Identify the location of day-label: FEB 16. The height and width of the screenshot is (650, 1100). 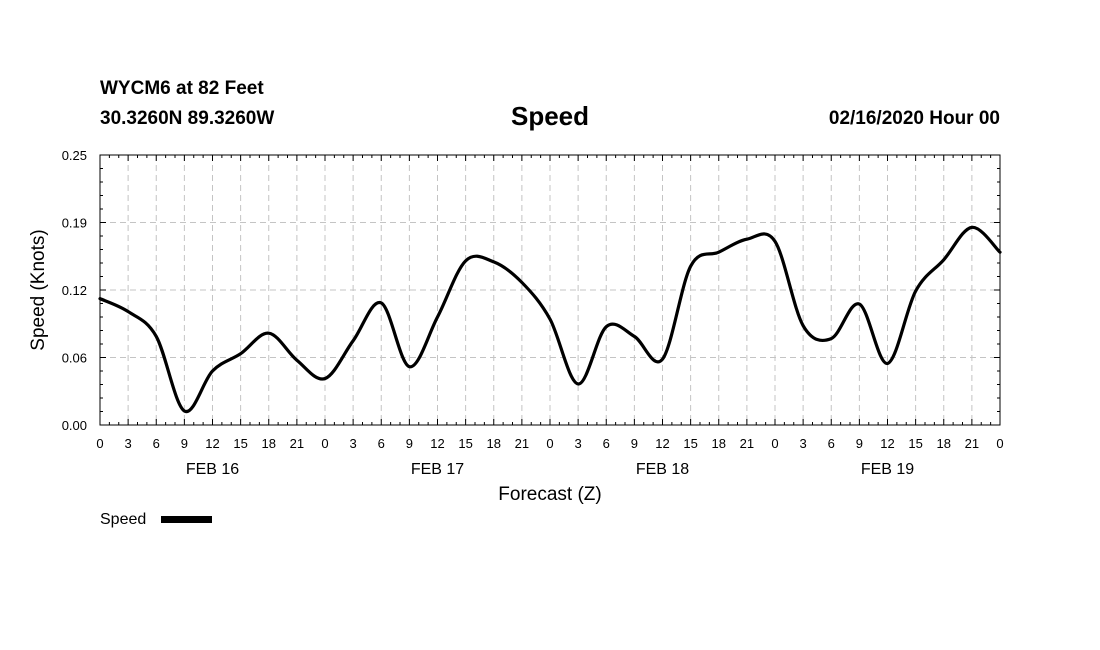
(212, 469).